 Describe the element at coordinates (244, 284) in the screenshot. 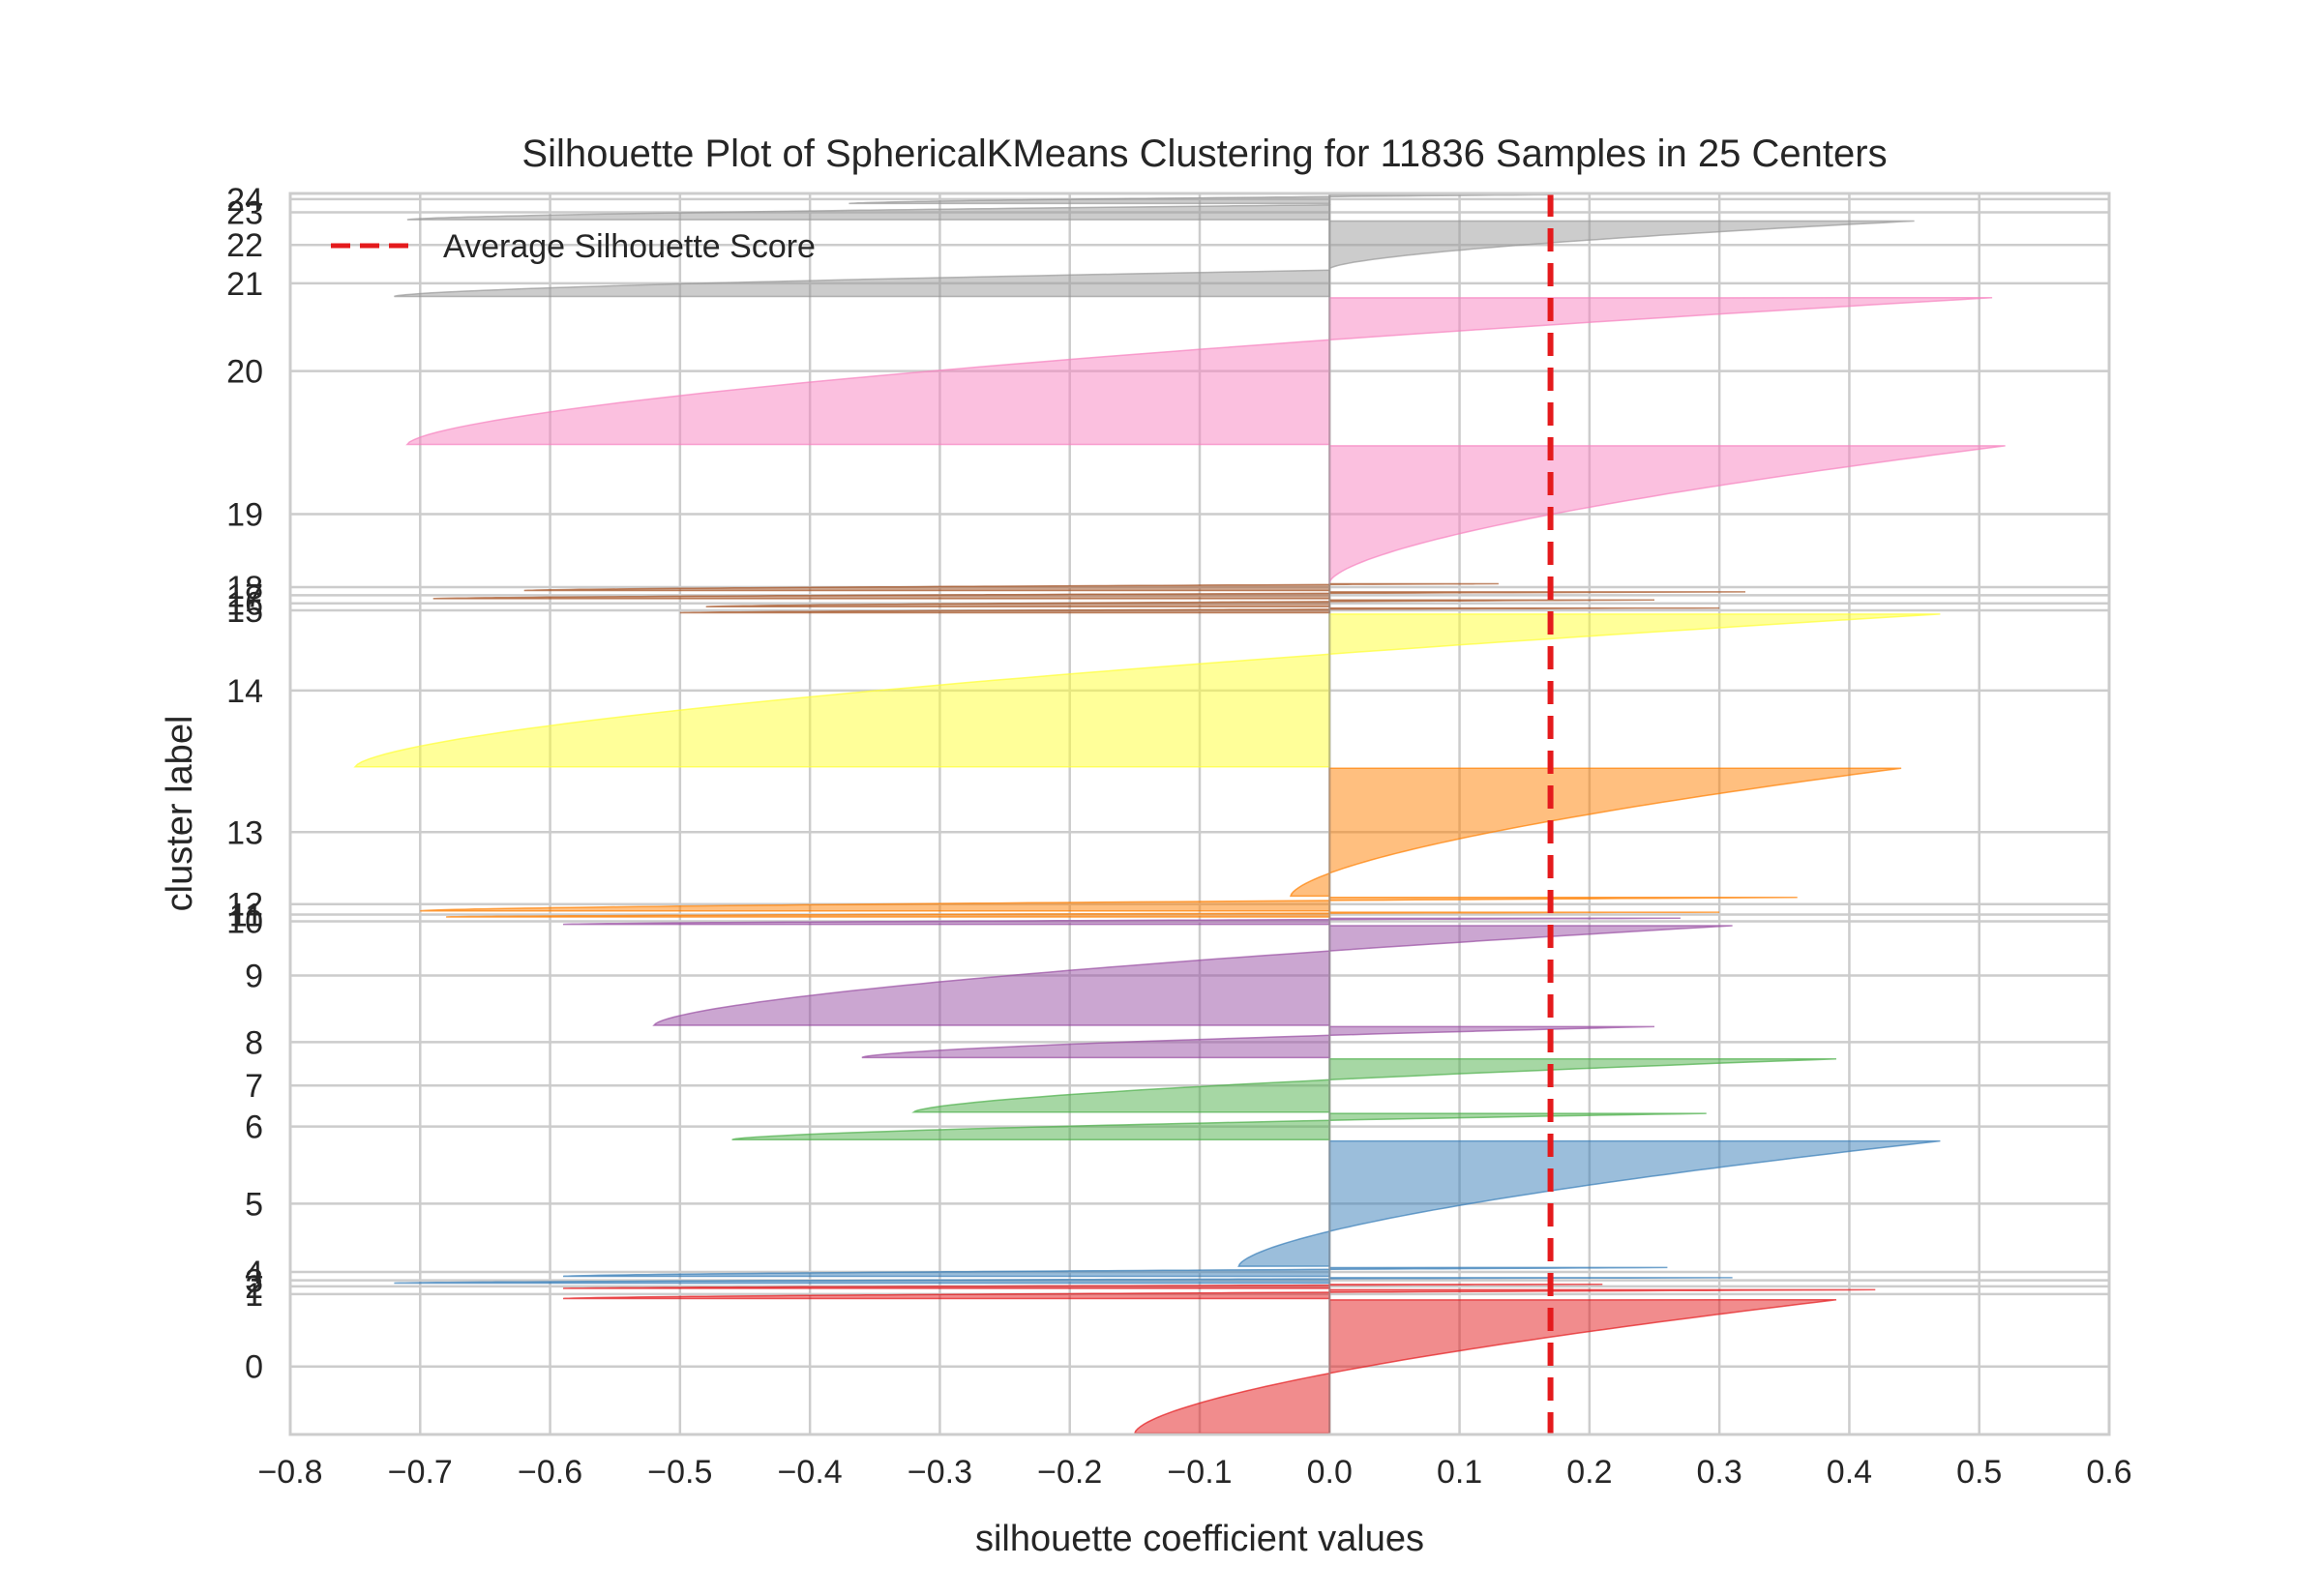

I see `y-tick-label: 21` at that location.